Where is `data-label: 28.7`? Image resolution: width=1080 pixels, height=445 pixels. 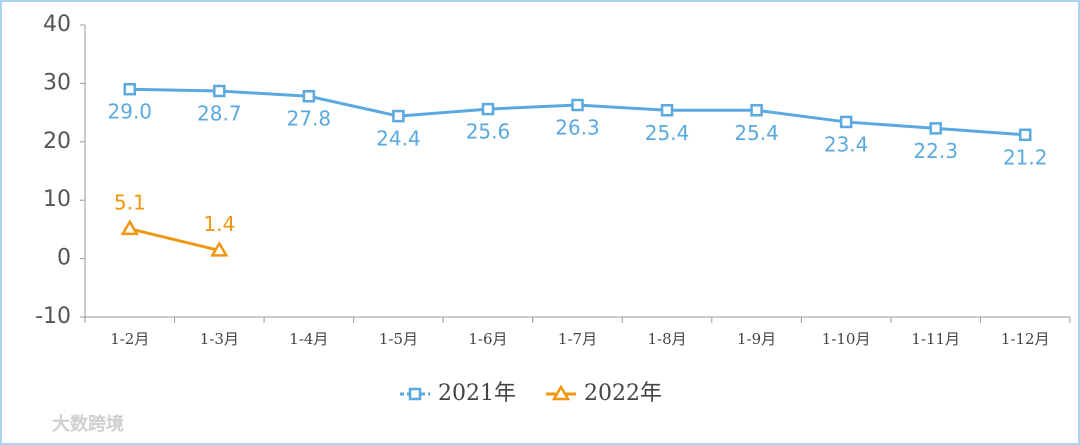 data-label: 28.7 is located at coordinates (219, 113).